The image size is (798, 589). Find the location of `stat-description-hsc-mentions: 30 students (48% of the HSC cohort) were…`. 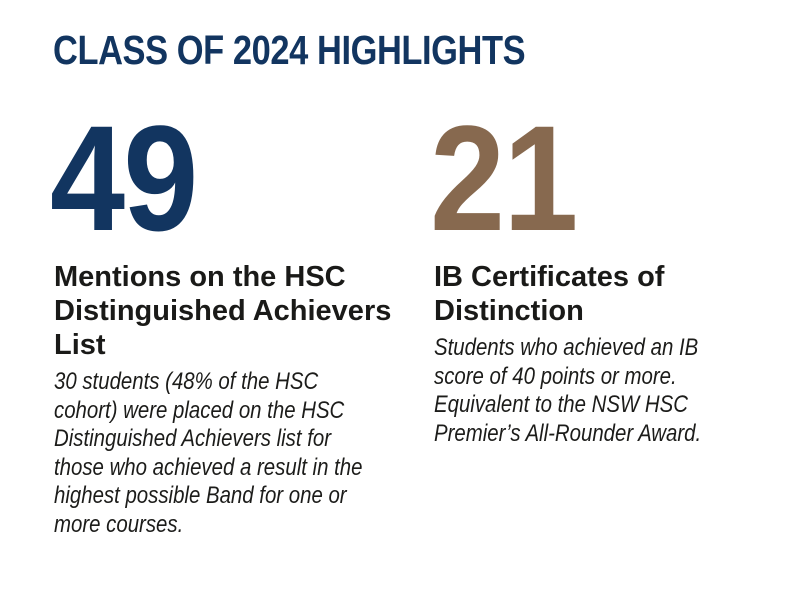

stat-description-hsc-mentions: 30 students (48% of the HSC cohort) were… is located at coordinates (208, 453).